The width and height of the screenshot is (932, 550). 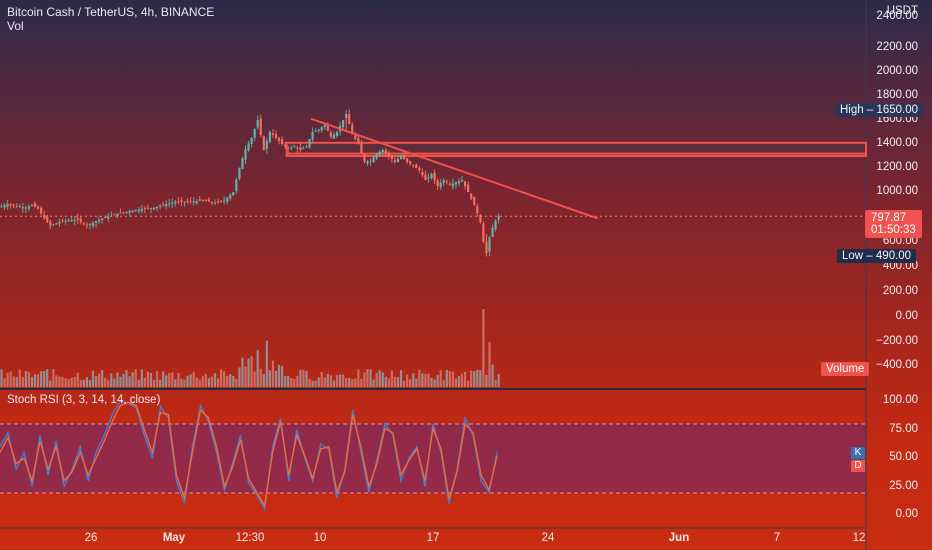 I want to click on d-legend-badge: D, so click(x=858, y=466).